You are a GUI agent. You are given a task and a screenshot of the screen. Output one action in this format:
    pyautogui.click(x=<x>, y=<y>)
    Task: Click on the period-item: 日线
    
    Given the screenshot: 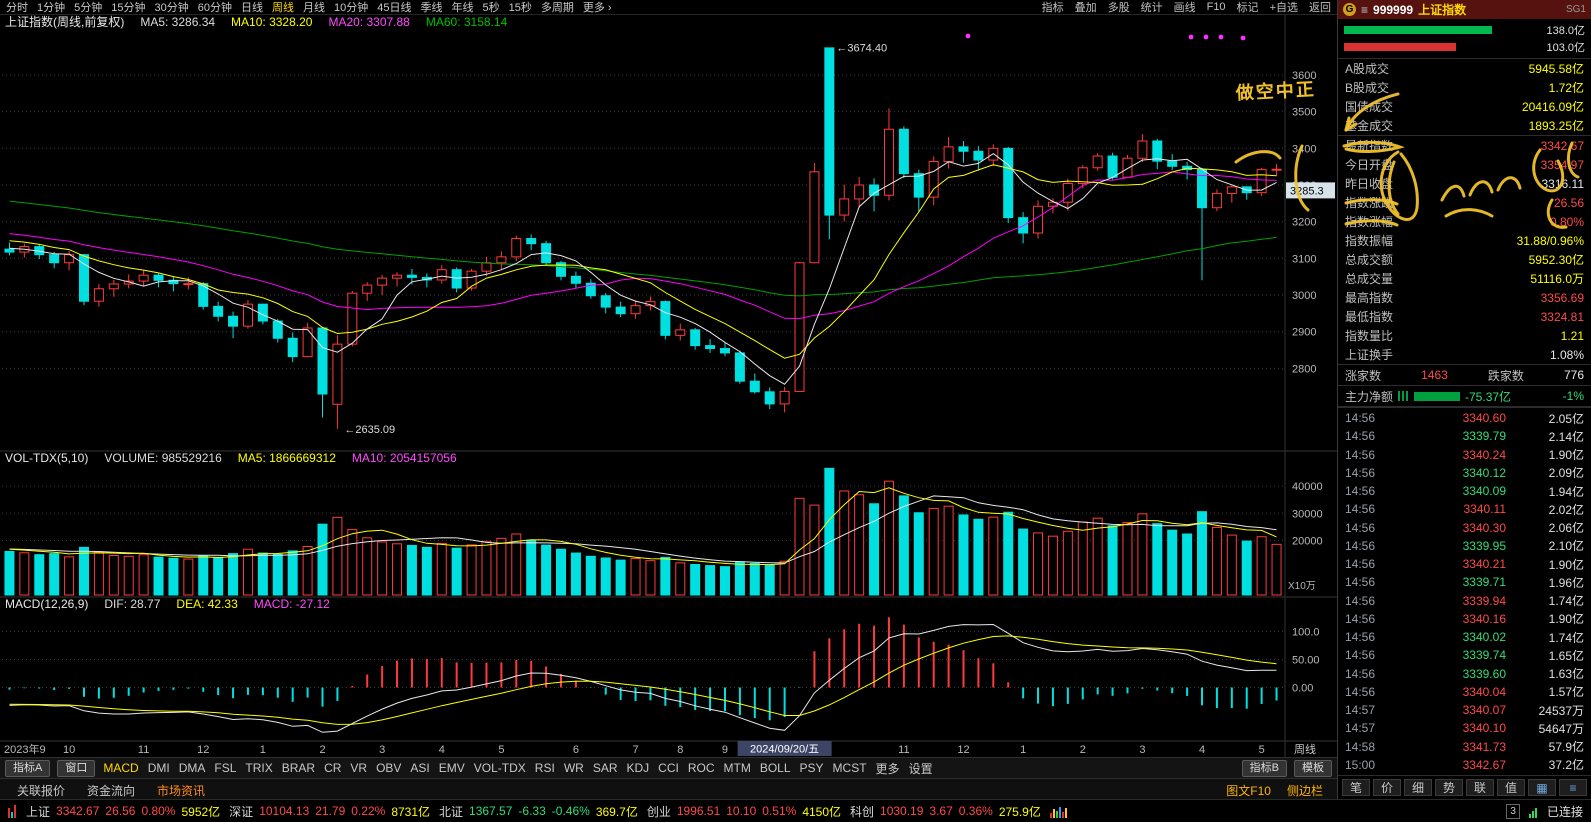 What is the action you would take?
    pyautogui.click(x=252, y=8)
    